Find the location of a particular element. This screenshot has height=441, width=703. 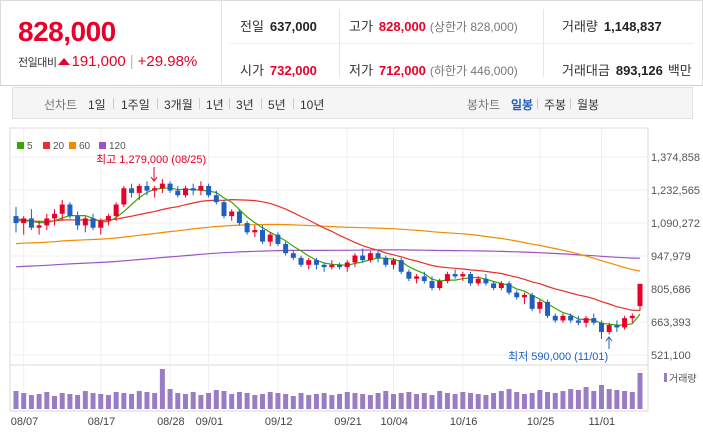

x-tick-label: 08/17 is located at coordinates (102, 422).